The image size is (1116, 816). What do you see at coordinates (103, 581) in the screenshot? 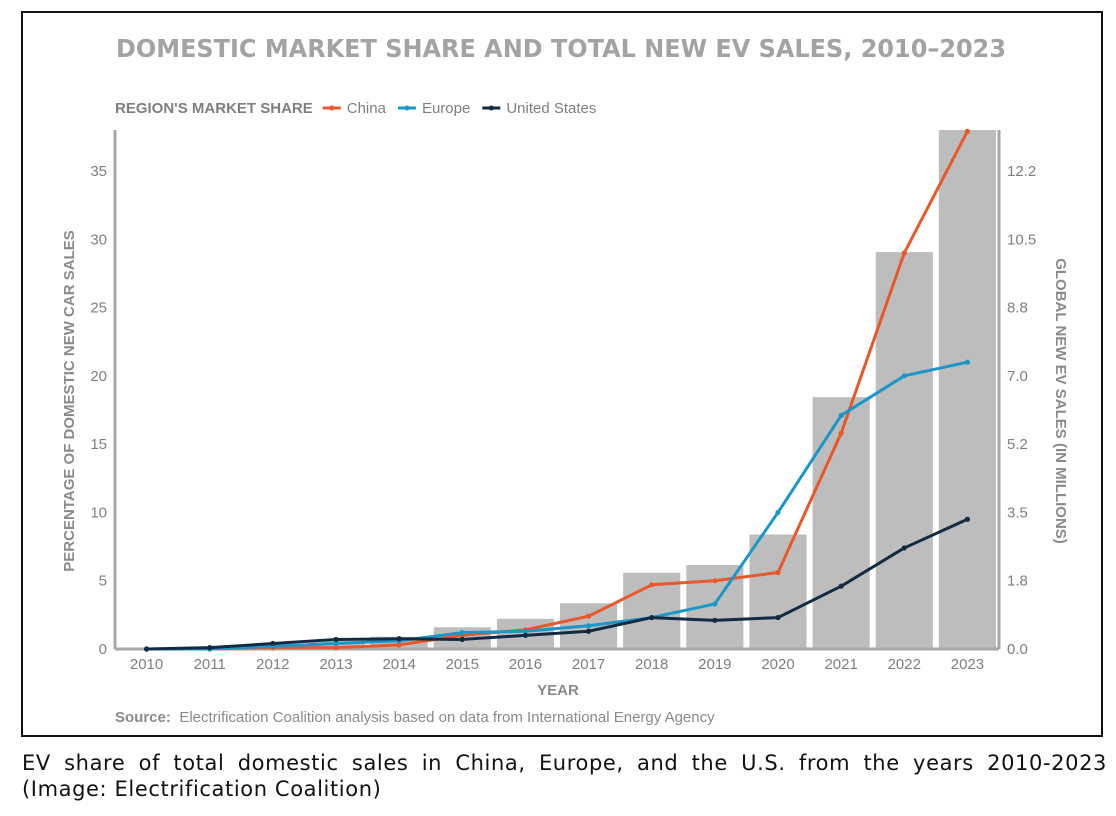
I see `y-tick-5: 5` at bounding box center [103, 581].